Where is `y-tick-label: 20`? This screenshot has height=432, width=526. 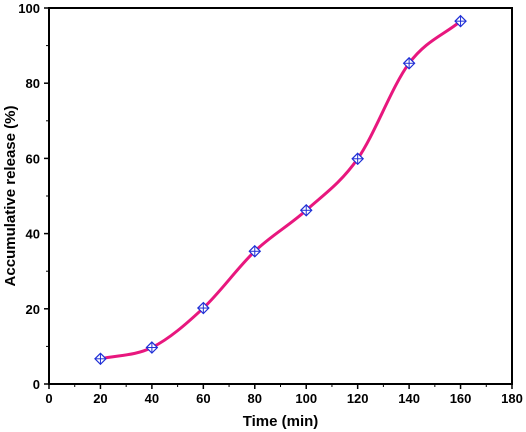 y-tick-label: 20 is located at coordinates (33, 309).